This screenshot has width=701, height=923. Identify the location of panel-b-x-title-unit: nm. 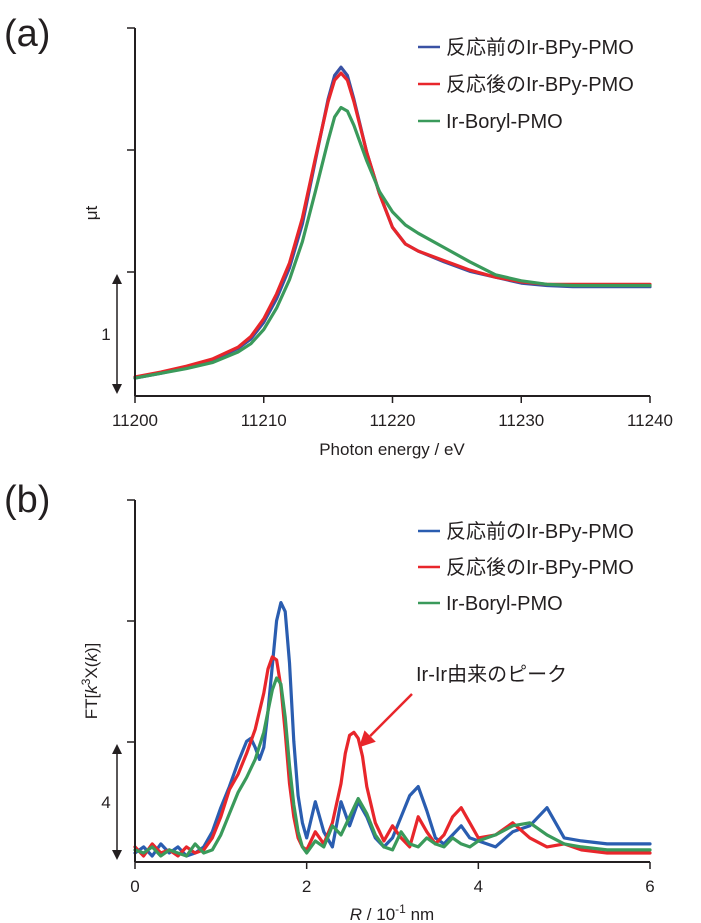
(420, 914).